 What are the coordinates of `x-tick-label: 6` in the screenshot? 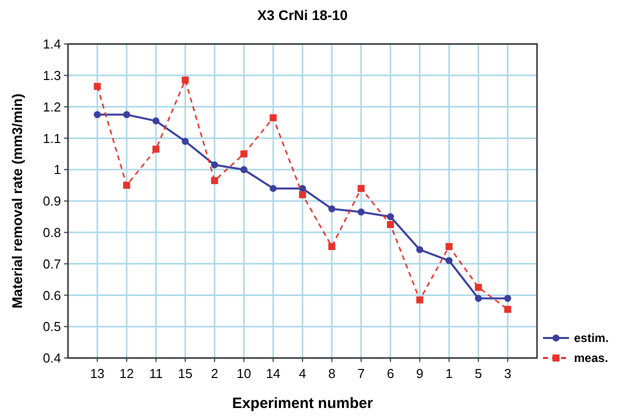 It's located at (390, 373).